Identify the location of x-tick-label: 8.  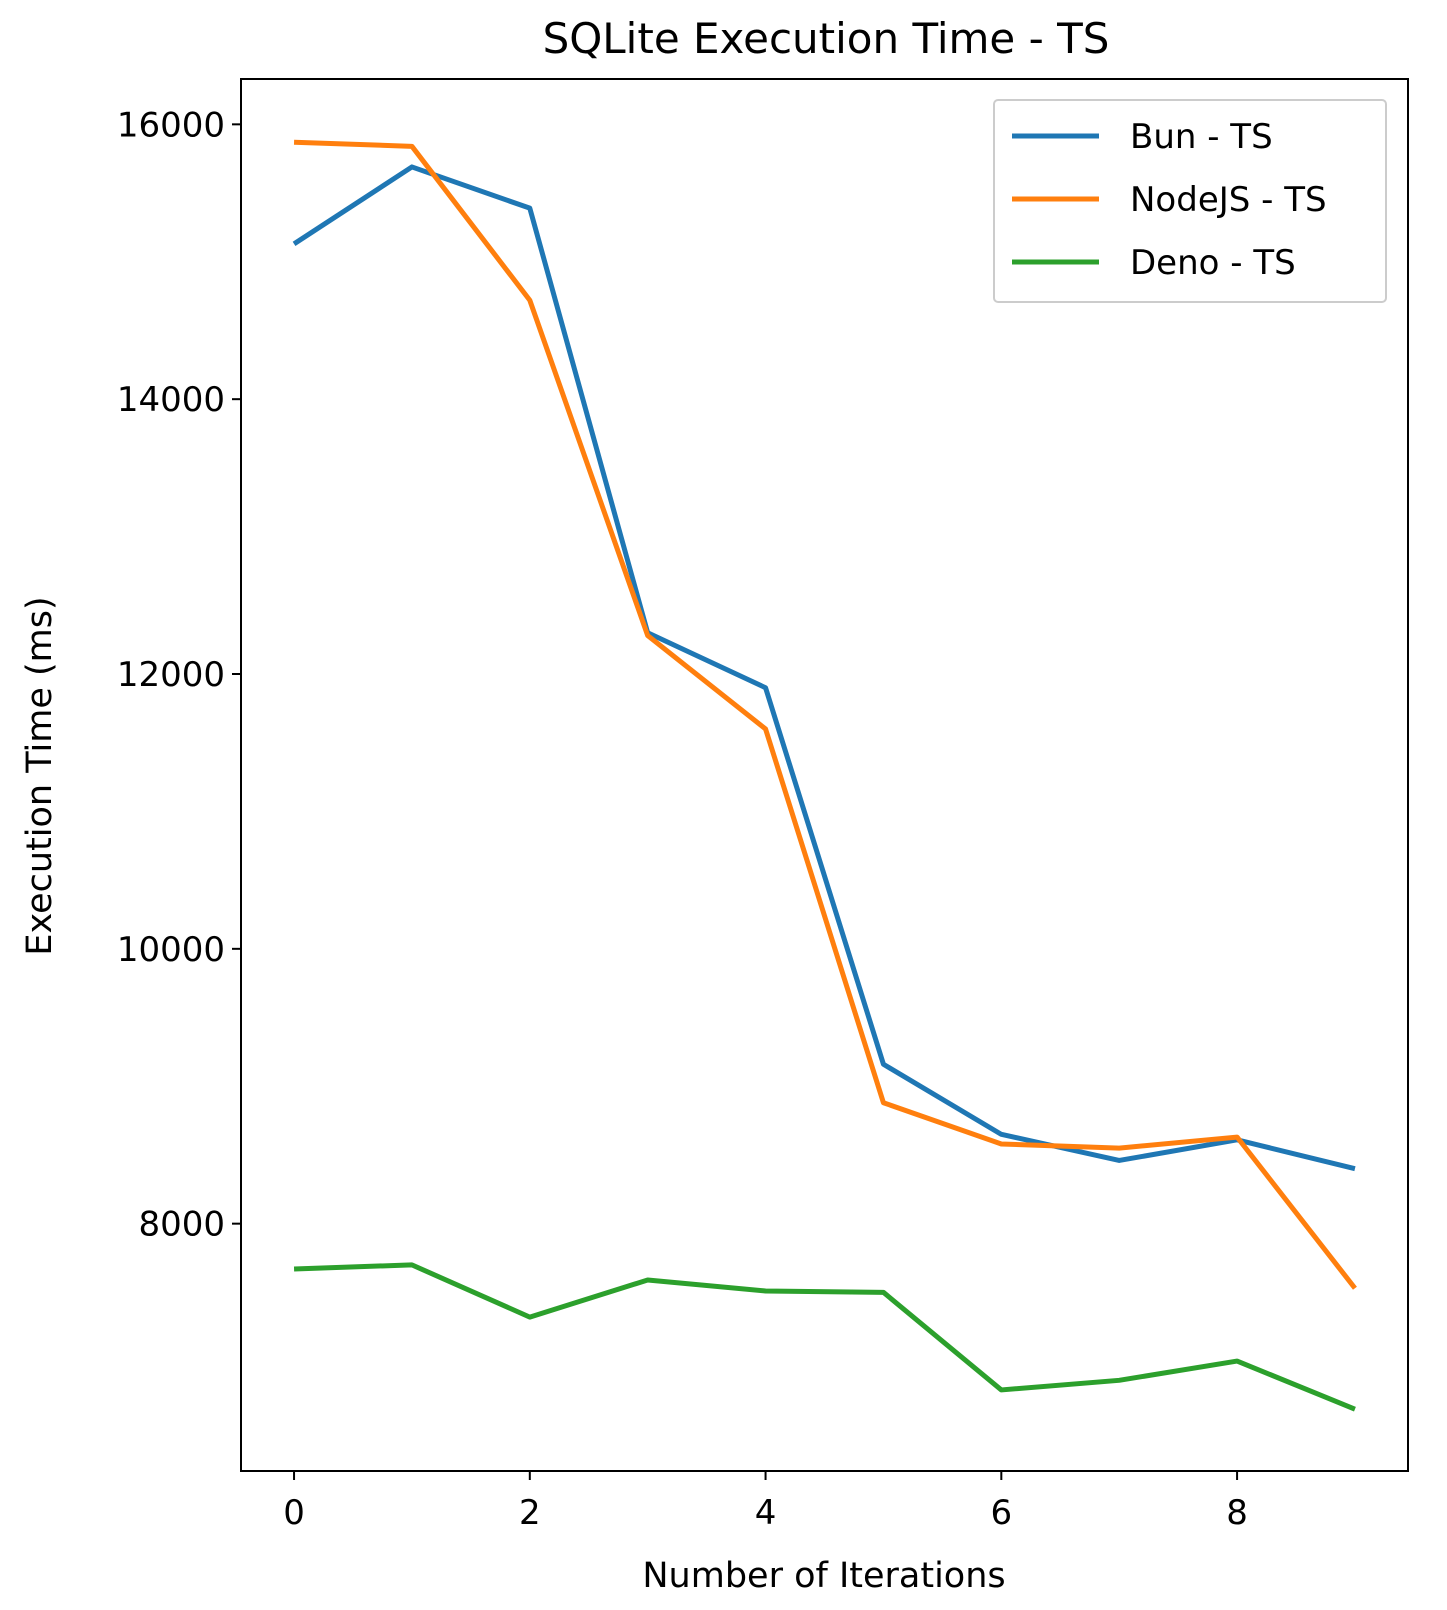
(1237, 1513).